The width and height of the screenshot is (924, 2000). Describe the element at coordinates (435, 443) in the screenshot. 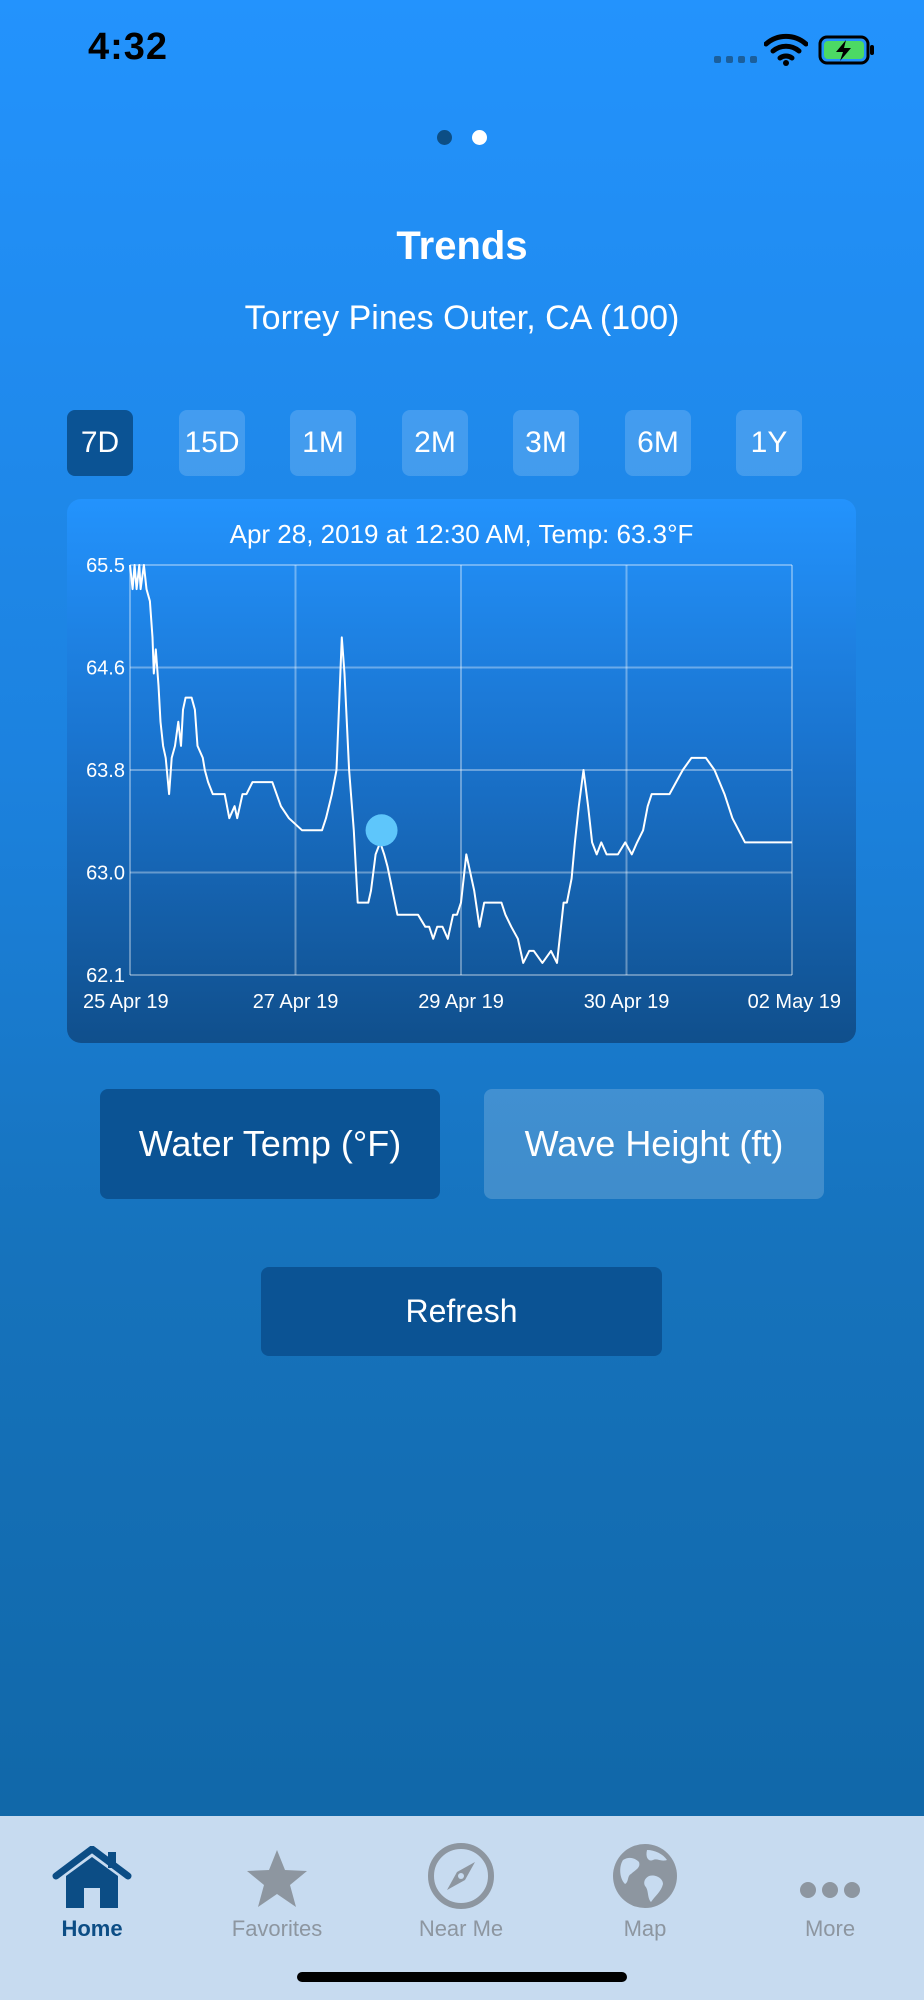

I see `range-2m-button: 2M` at that location.